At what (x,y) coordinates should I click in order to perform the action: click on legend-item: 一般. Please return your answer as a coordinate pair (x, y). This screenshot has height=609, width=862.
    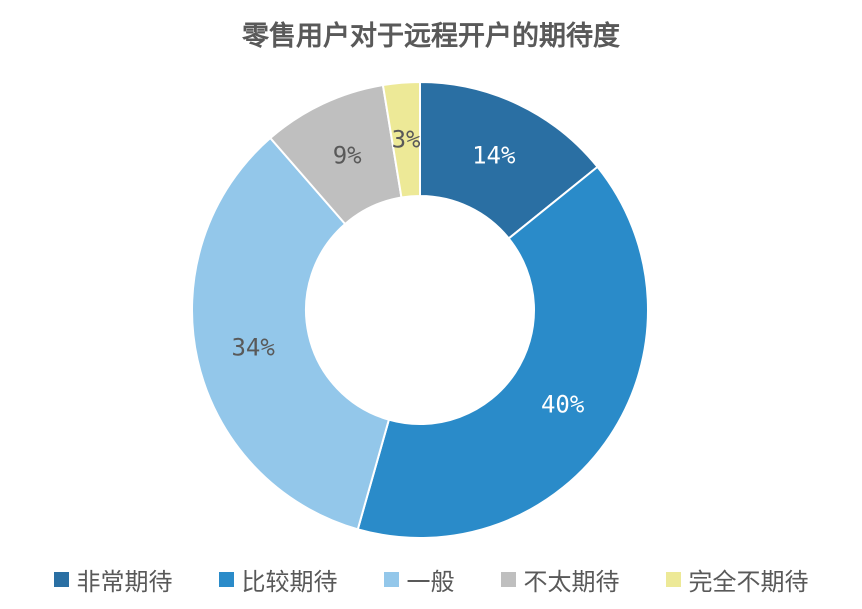
    Looking at the image, I should click on (419, 579).